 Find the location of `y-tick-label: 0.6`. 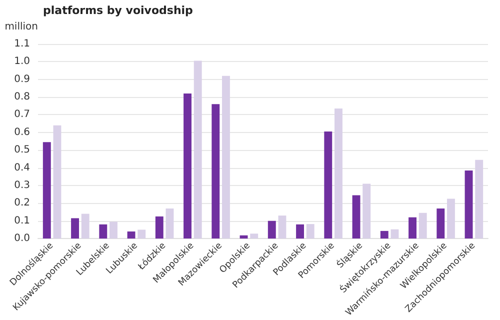

y-tick-label: 0.6 is located at coordinates (22, 132).